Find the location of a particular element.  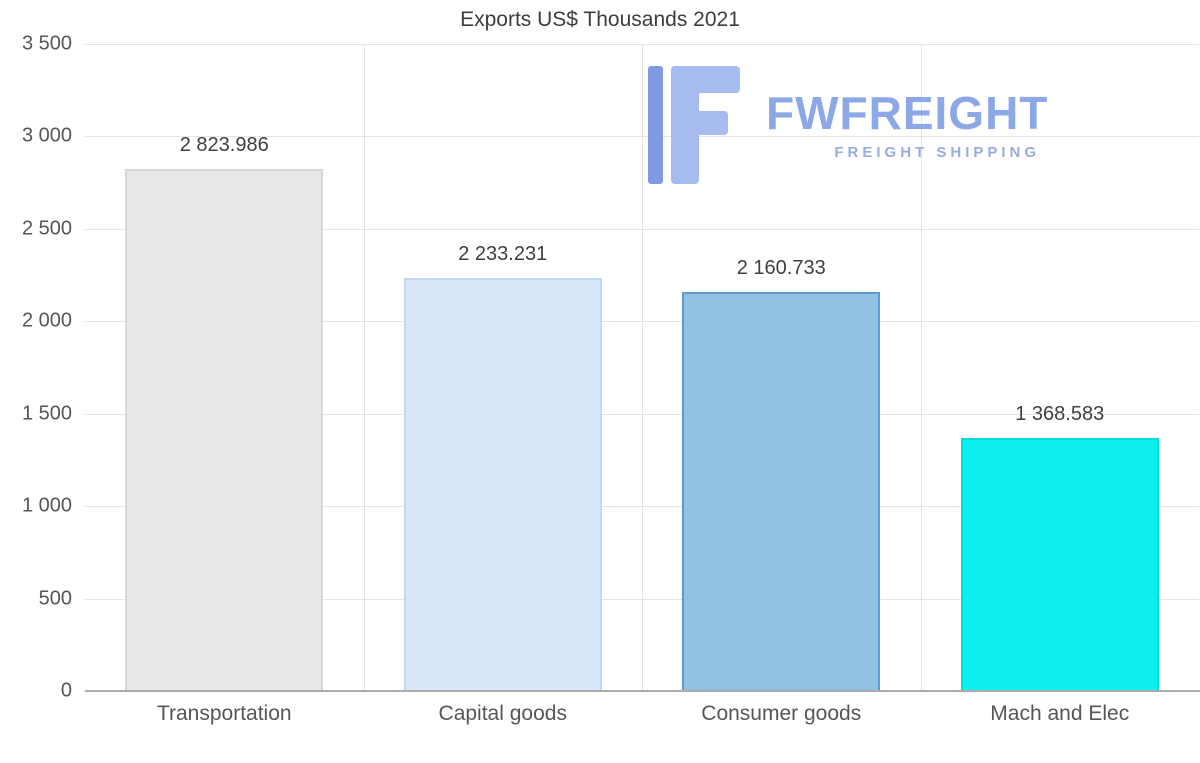

bar-capital-goods is located at coordinates (502, 484).